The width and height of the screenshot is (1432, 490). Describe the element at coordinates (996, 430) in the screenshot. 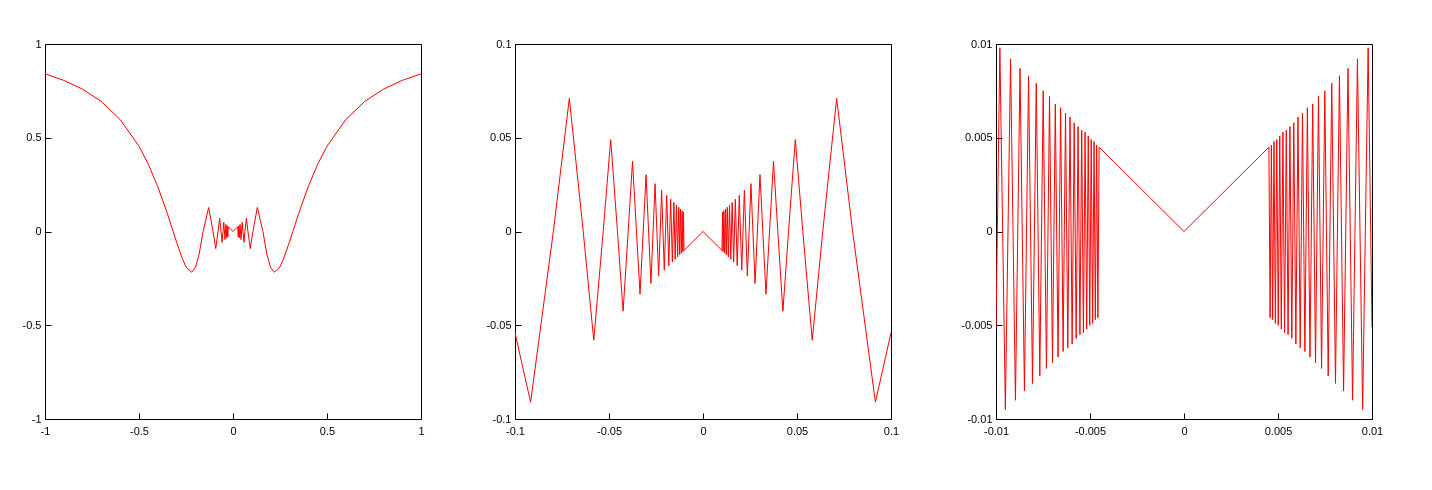

I see `x-tick-label: -0.01` at that location.